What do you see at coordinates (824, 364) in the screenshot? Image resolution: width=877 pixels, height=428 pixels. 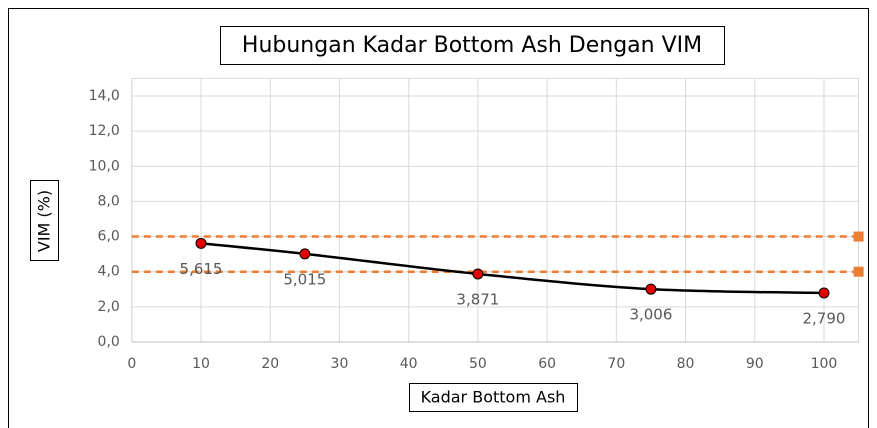 I see `x-tick-label: 100` at bounding box center [824, 364].